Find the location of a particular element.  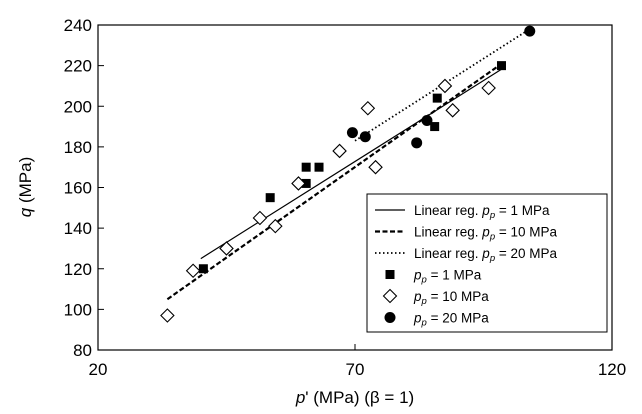

legend-label: pp = 1 MPa is located at coordinates (447, 277).